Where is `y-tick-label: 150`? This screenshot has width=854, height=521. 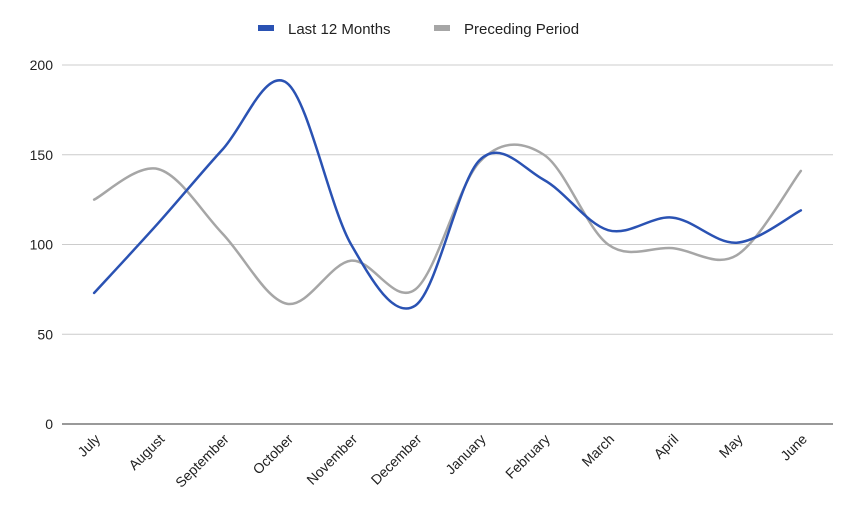 y-tick-label: 150 is located at coordinates (42, 155).